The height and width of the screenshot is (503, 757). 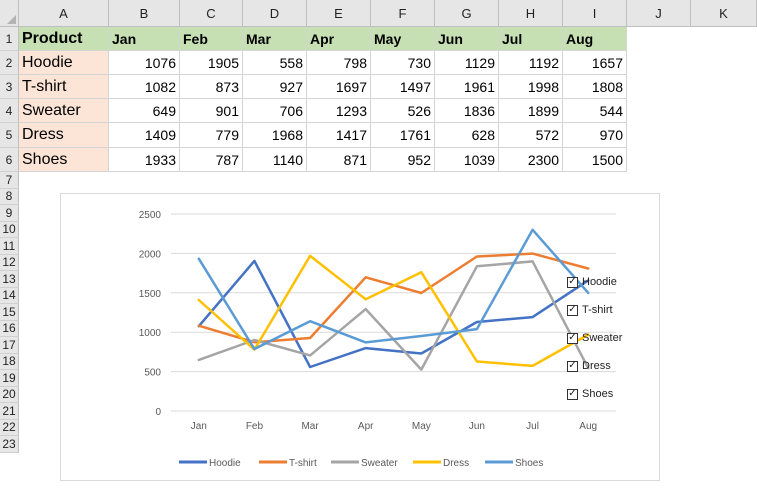 What do you see at coordinates (467, 13) in the screenshot?
I see `column-header-g: G` at bounding box center [467, 13].